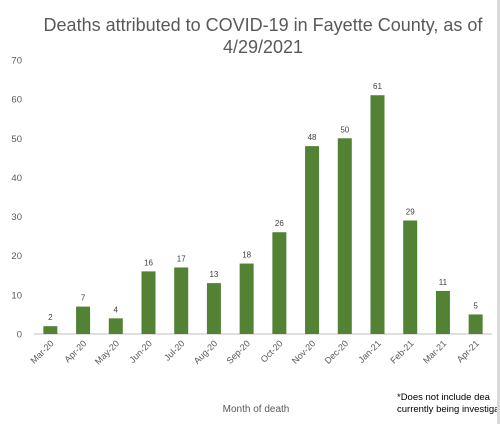 The height and width of the screenshot is (424, 500). What do you see at coordinates (116, 309) in the screenshot?
I see `data-label: 4` at bounding box center [116, 309].